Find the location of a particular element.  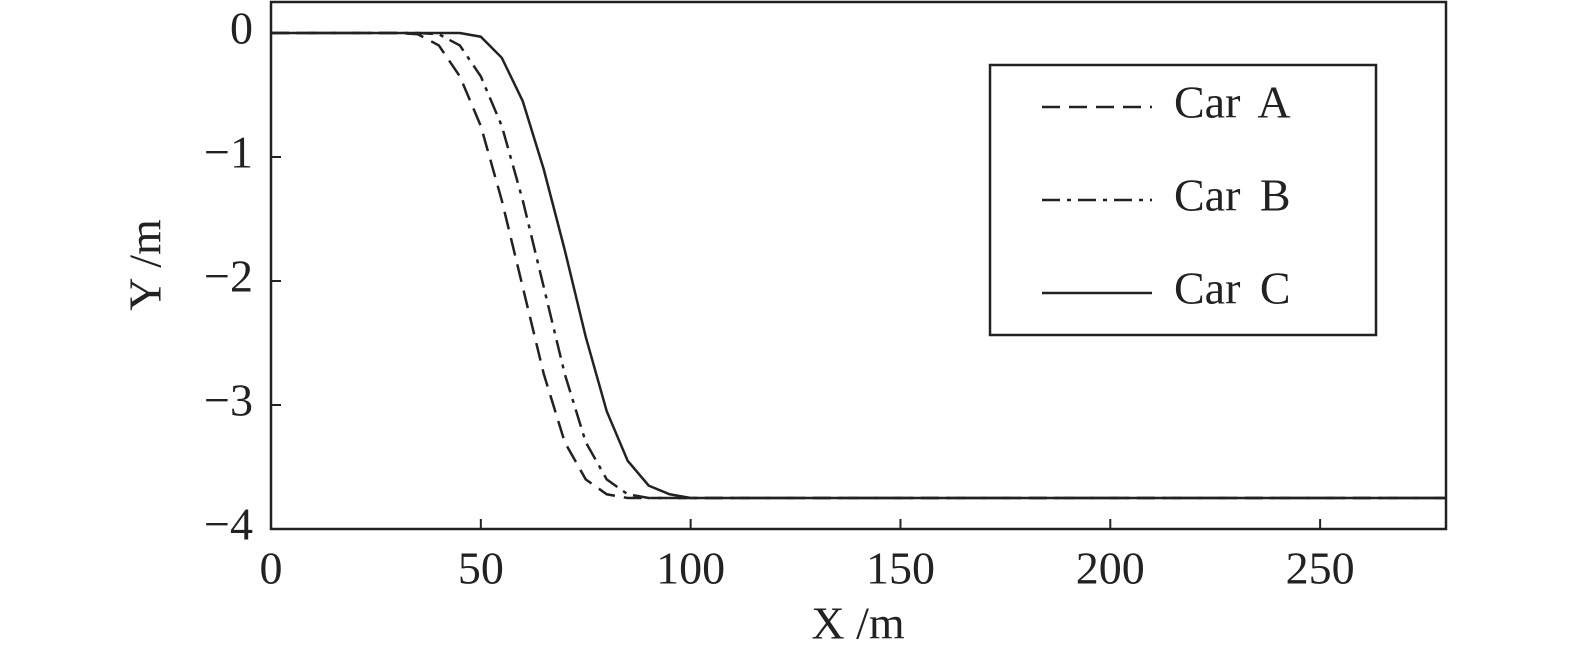

legend-label: Car C is located at coordinates (1232, 288).